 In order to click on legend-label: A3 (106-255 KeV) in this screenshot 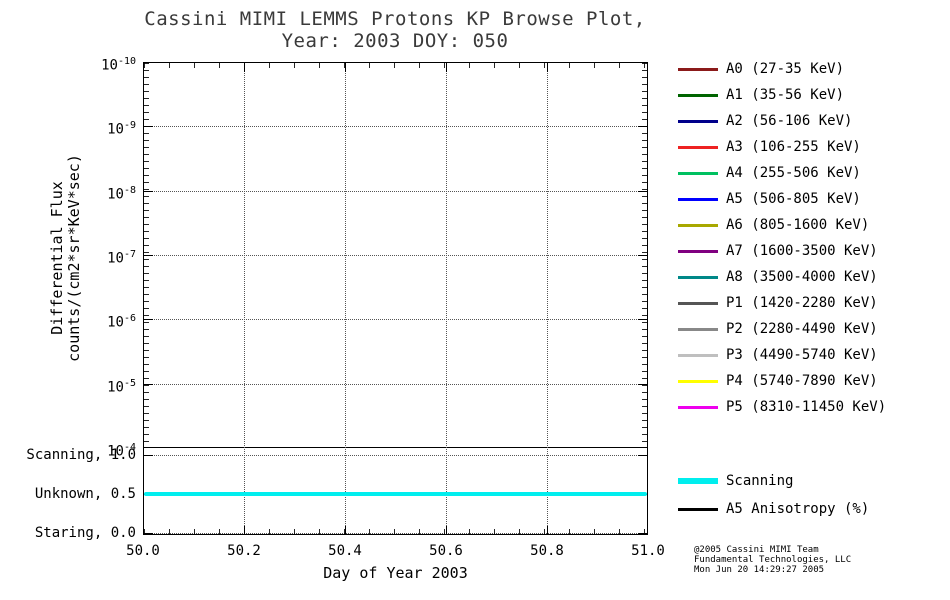, I will do `click(793, 147)`.